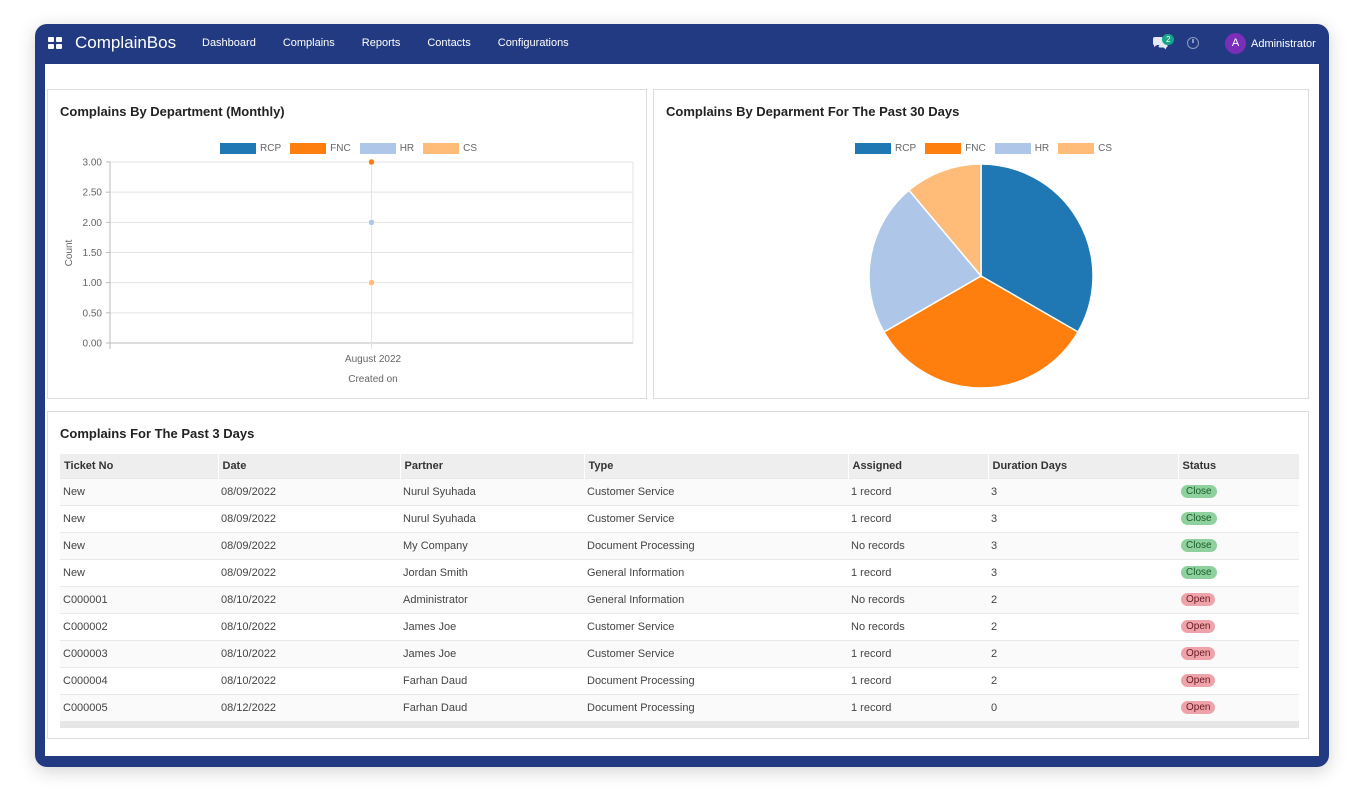  What do you see at coordinates (1193, 43) in the screenshot?
I see `activity-clock-icon` at bounding box center [1193, 43].